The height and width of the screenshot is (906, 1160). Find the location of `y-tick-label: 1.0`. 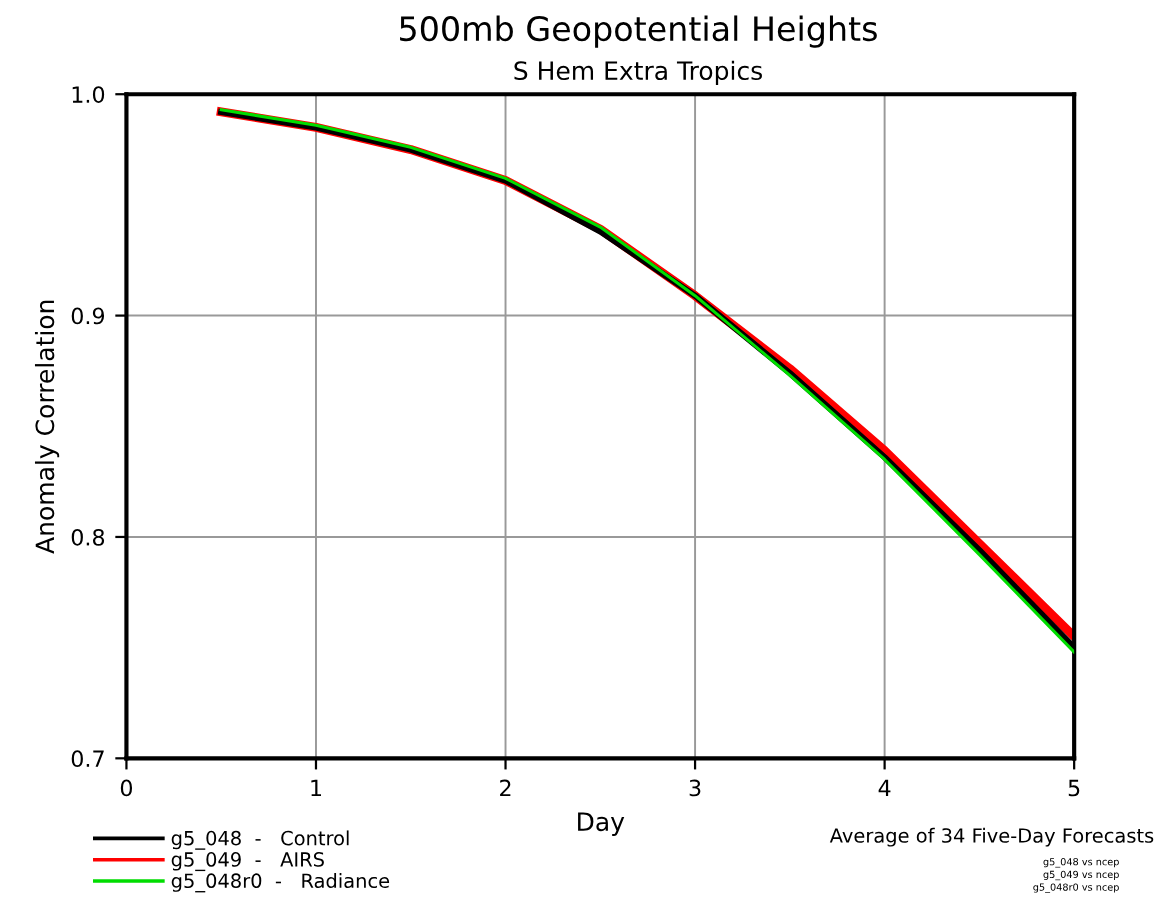

y-tick-label: 1.0 is located at coordinates (88, 94).